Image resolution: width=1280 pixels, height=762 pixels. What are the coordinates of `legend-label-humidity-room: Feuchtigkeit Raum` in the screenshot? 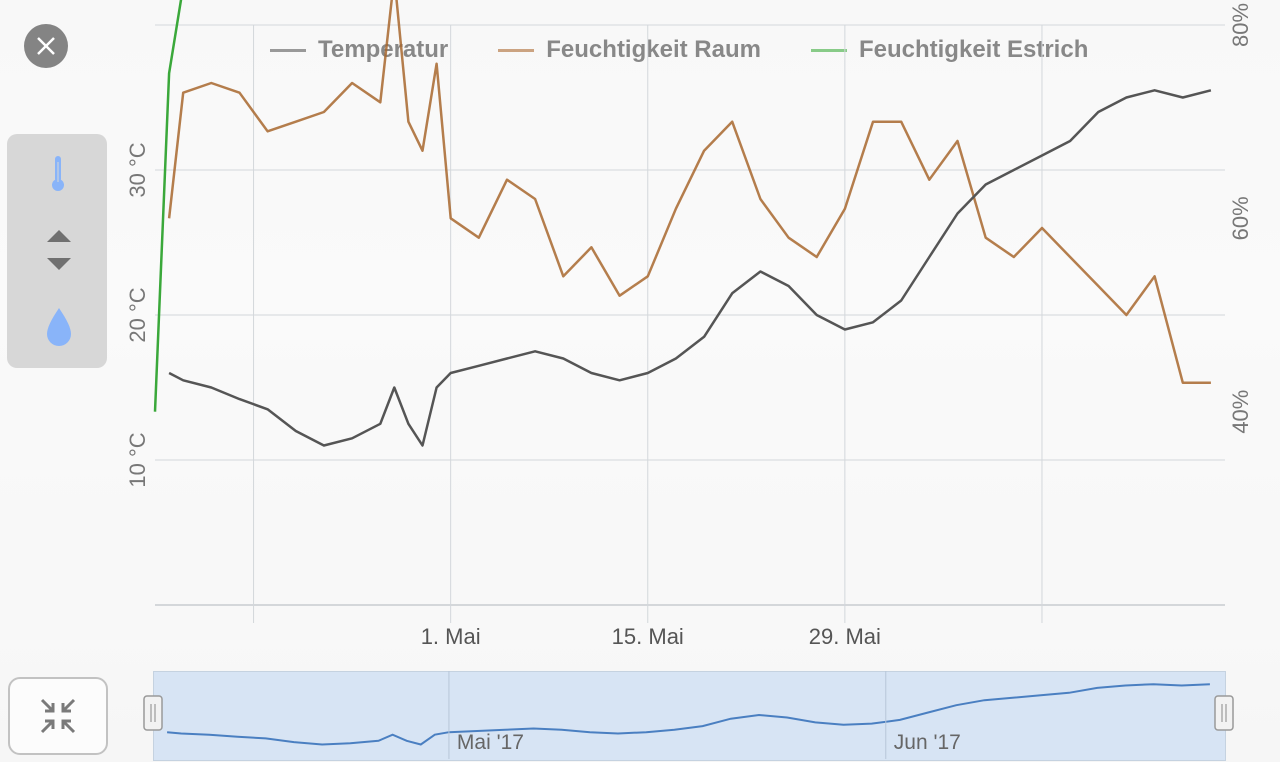 It's located at (653, 49).